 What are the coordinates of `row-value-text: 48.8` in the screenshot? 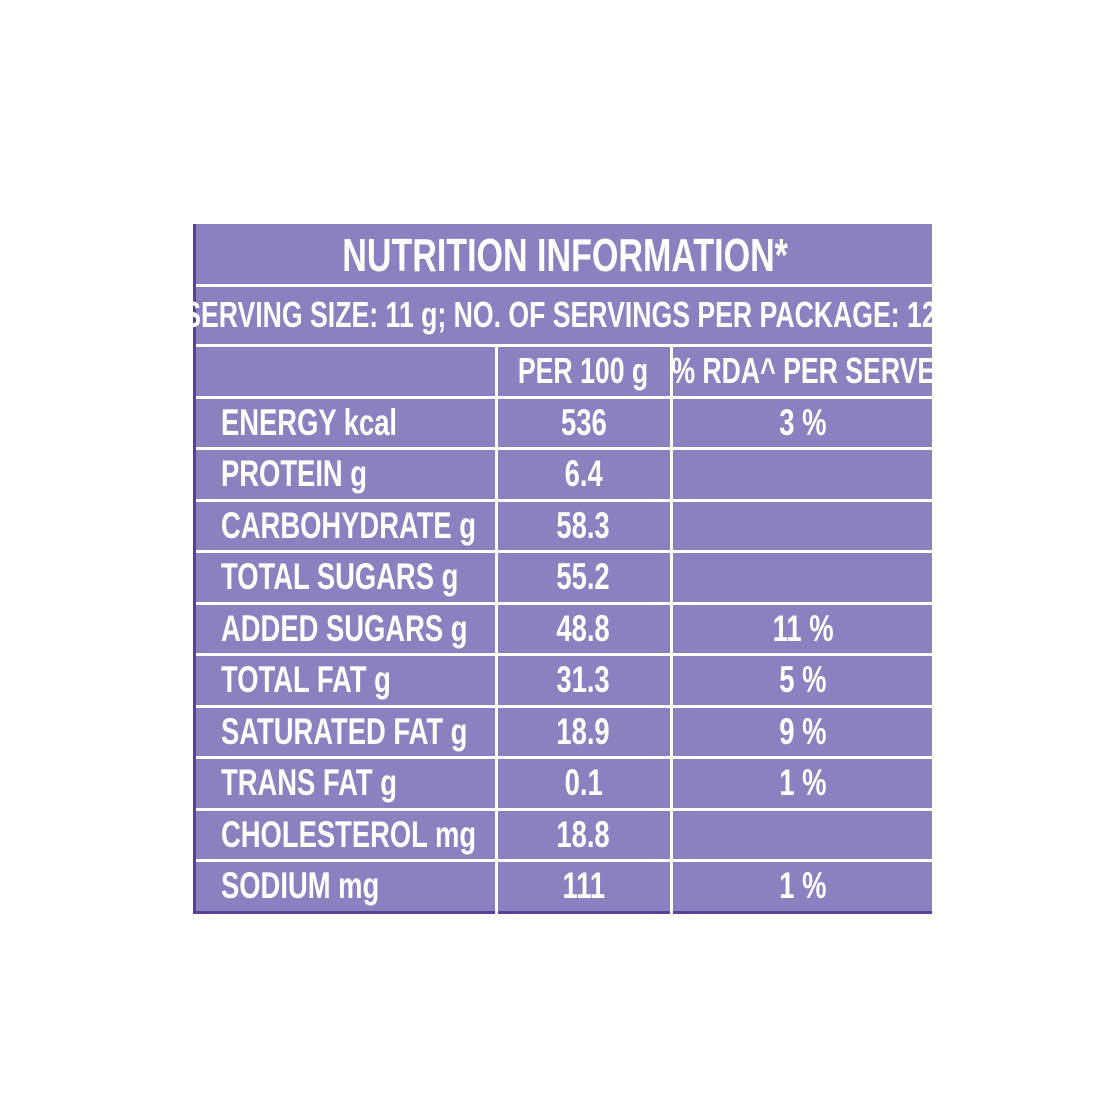 It's located at (583, 628).